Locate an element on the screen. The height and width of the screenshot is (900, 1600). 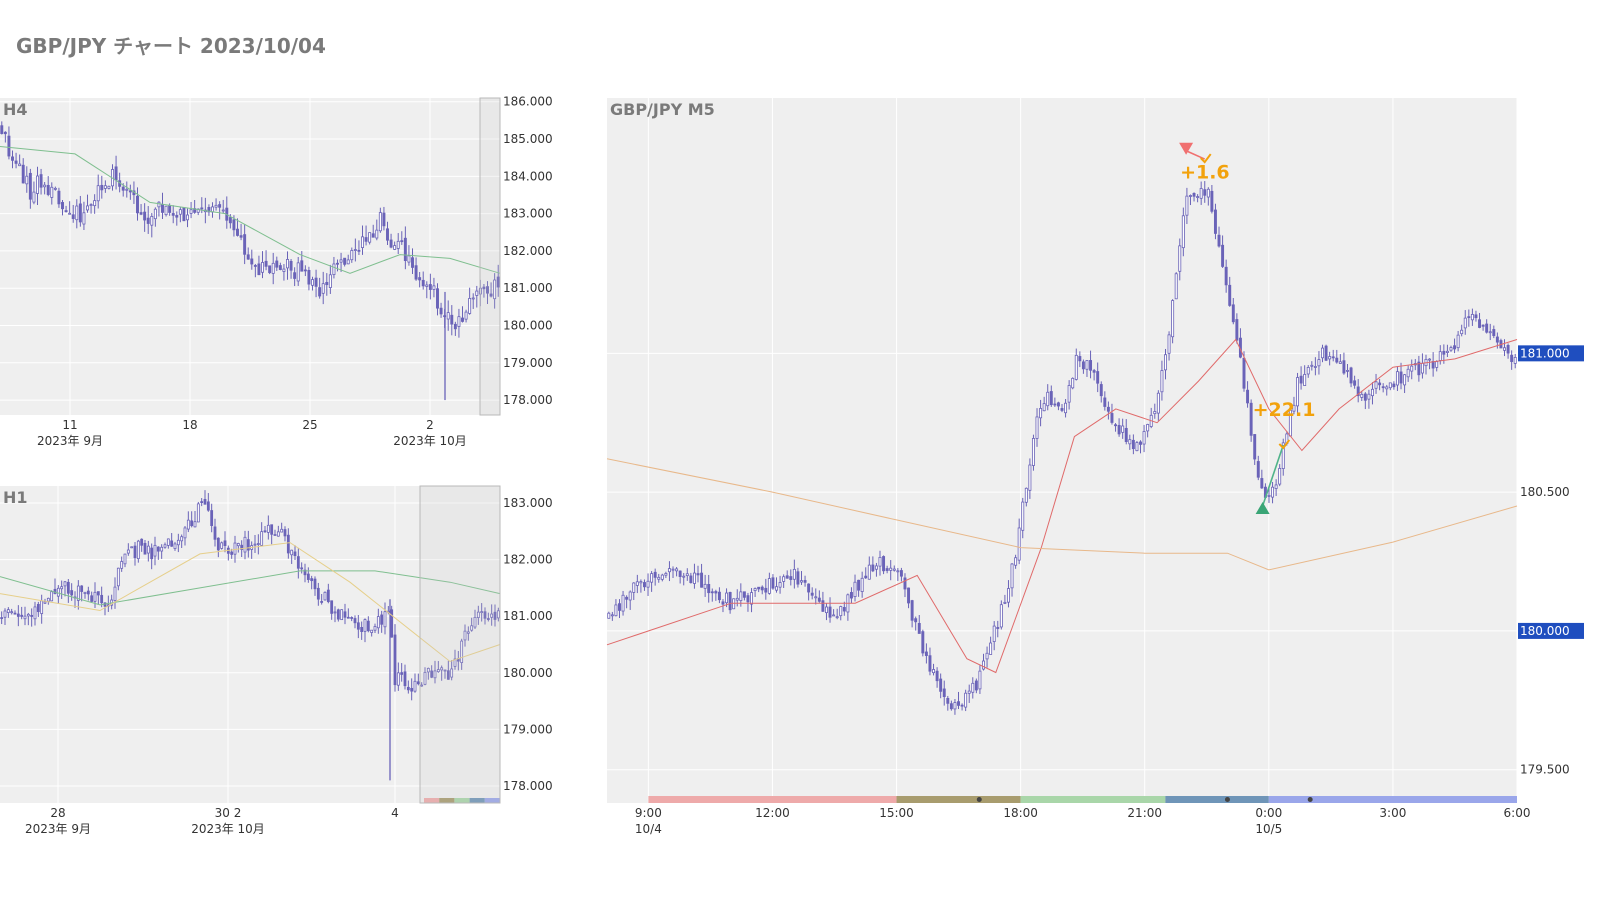
x-tick-label: 4 is located at coordinates (395, 813).